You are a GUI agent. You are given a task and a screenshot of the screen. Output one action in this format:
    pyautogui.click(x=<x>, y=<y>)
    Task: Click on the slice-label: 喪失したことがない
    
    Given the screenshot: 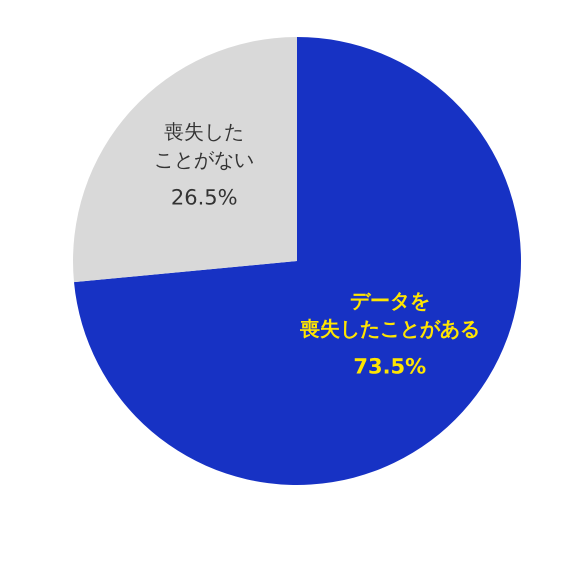 What is the action you would take?
    pyautogui.click(x=204, y=146)
    